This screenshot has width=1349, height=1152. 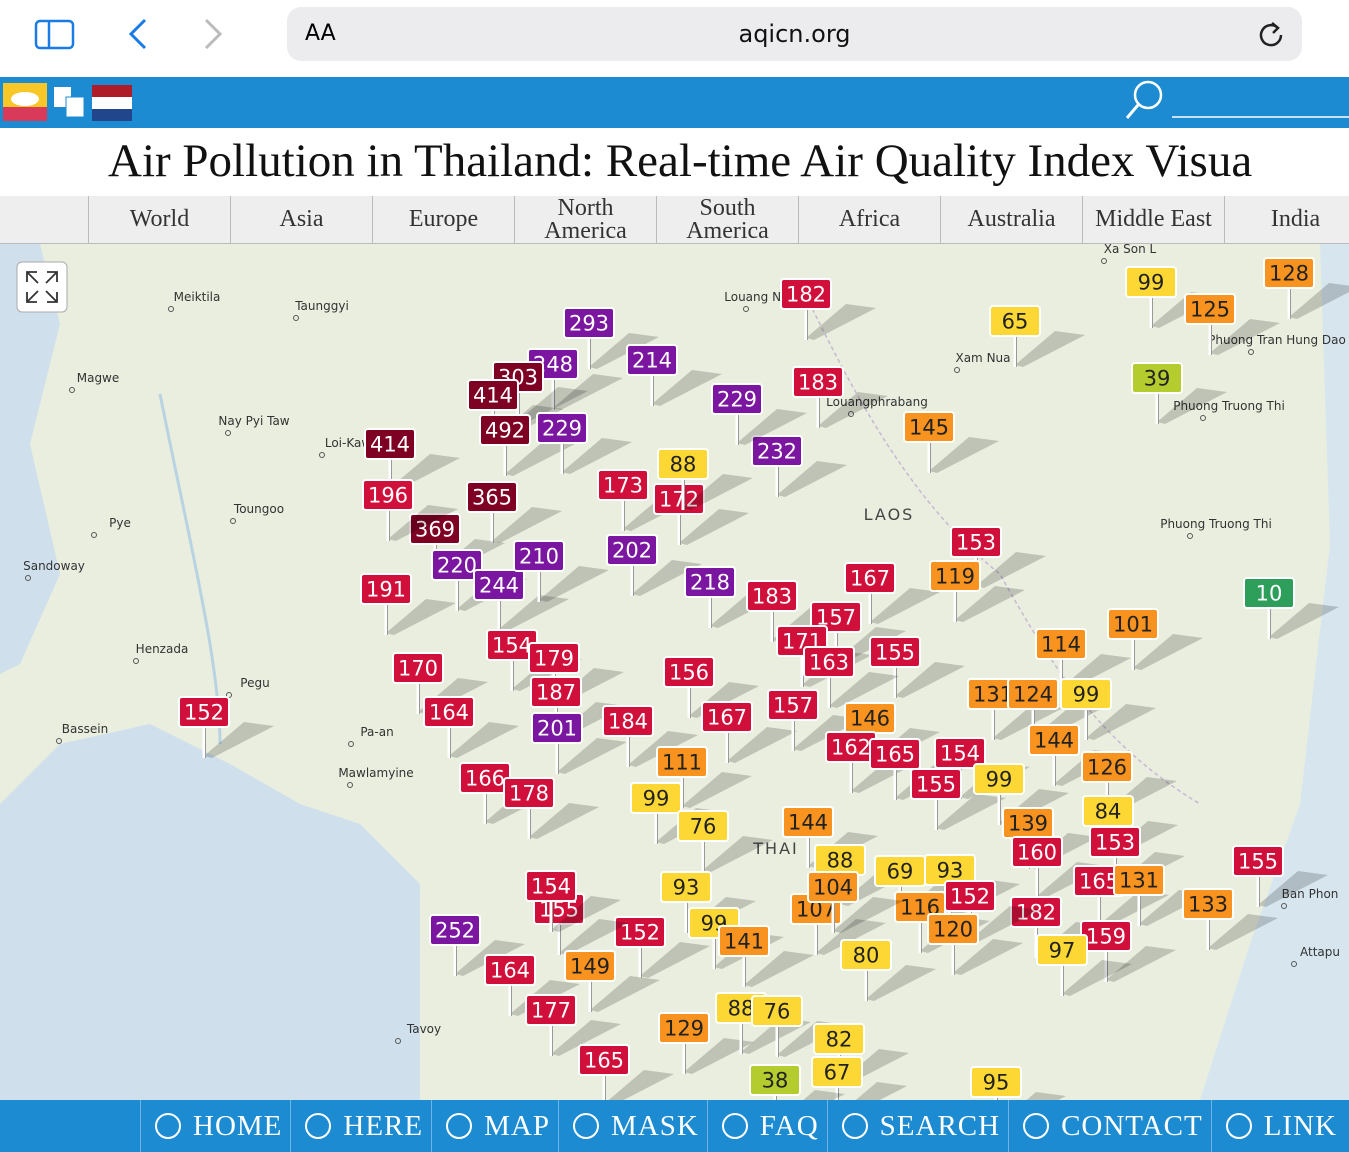 I want to click on aqi-marker: 10, so click(x=1291, y=608).